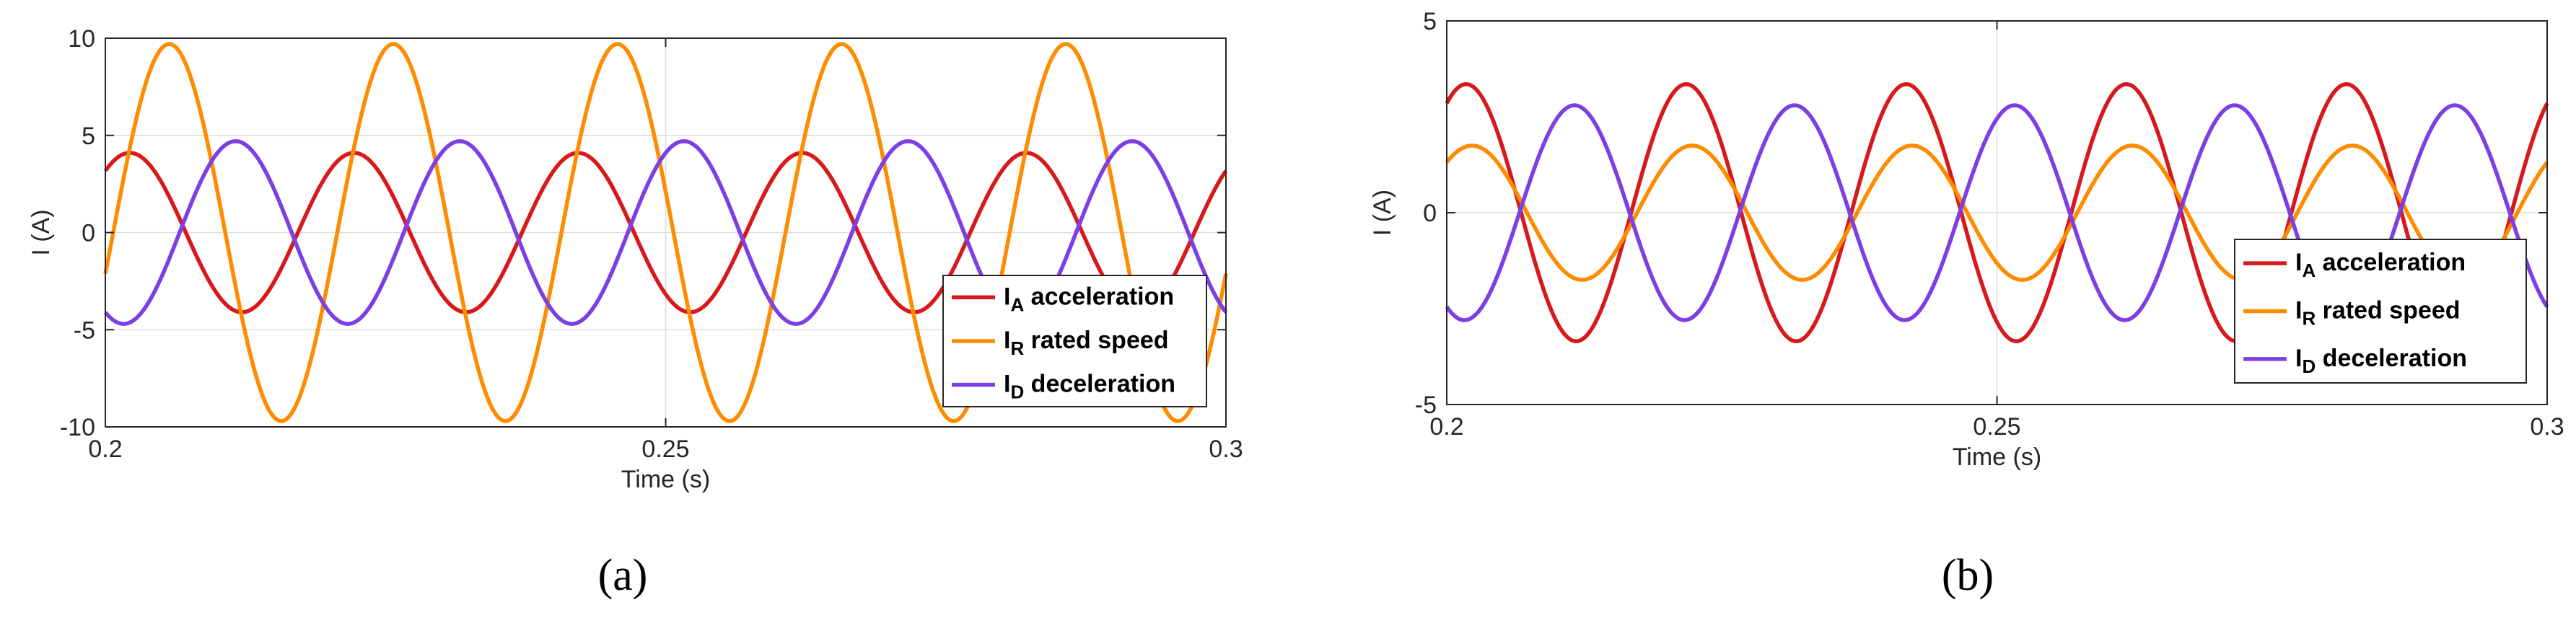  I want to click on y-tick-label: -10, so click(77, 427).